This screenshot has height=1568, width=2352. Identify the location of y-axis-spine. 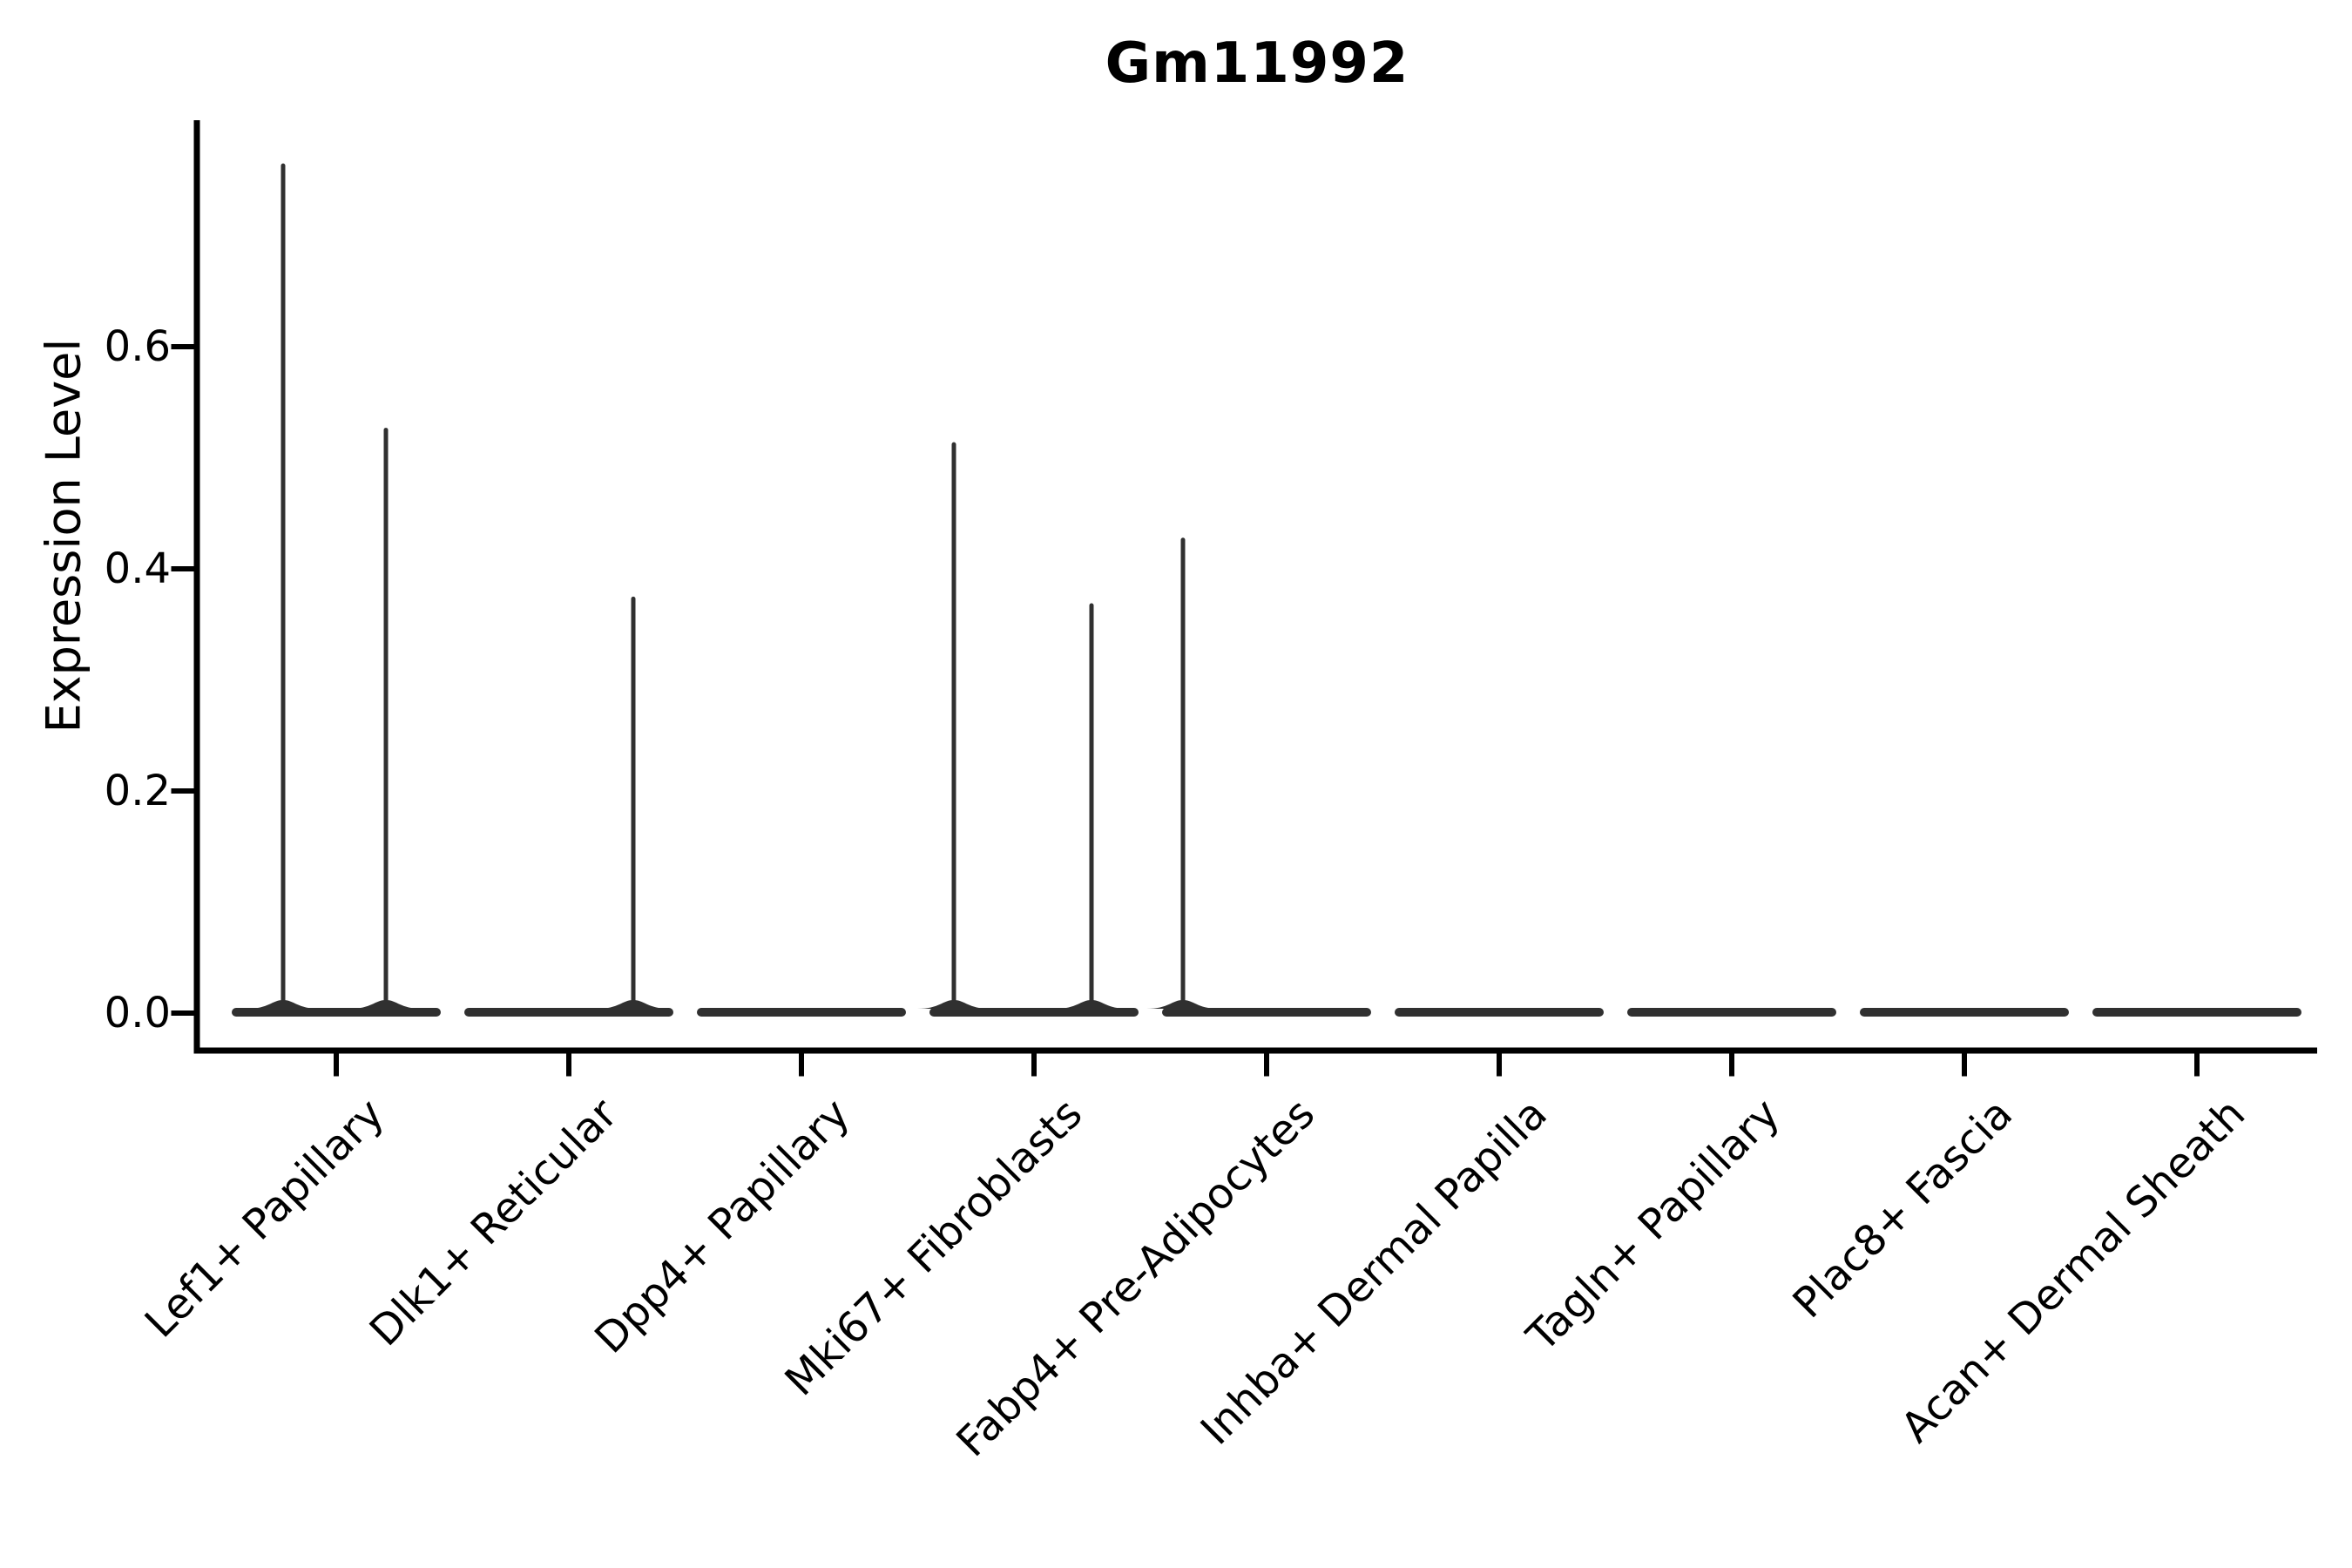
(196, 587).